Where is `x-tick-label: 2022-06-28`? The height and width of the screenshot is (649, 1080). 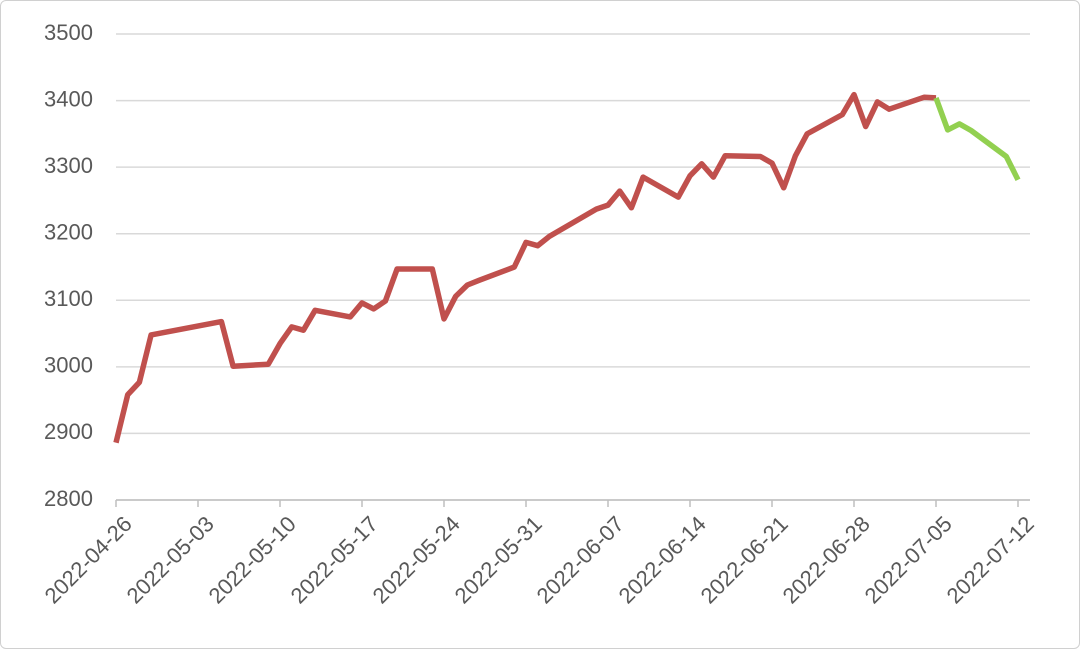 x-tick-label: 2022-06-28 is located at coordinates (826, 559).